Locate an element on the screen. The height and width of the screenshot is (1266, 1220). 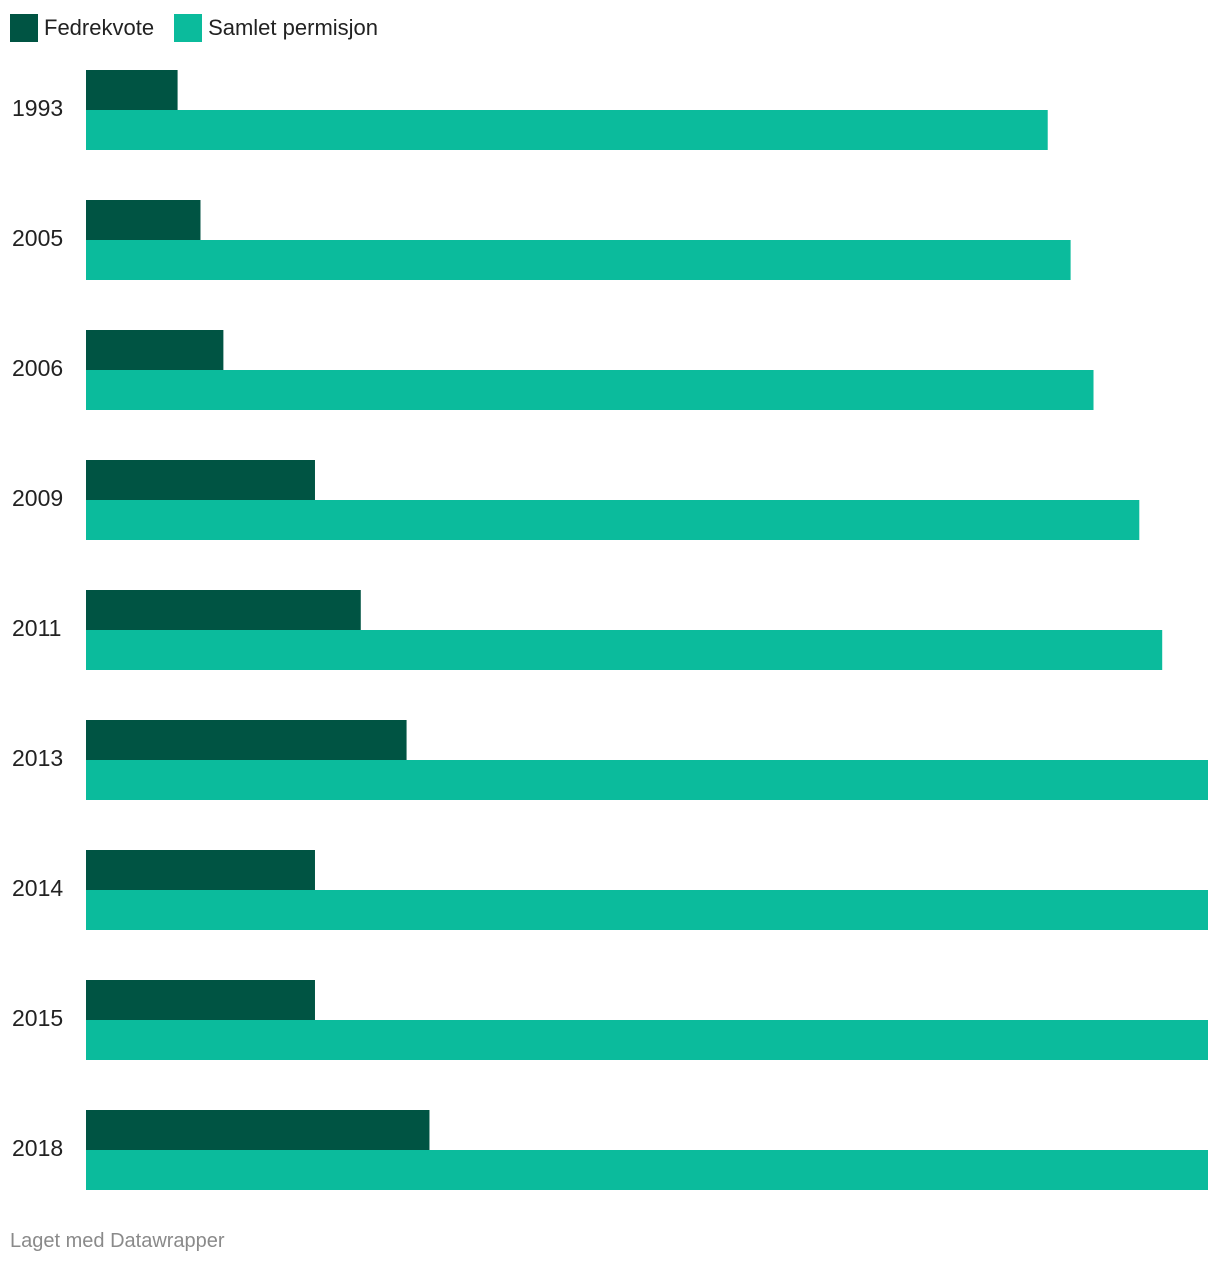
bar-fedrekvote-2013 is located at coordinates (246, 740).